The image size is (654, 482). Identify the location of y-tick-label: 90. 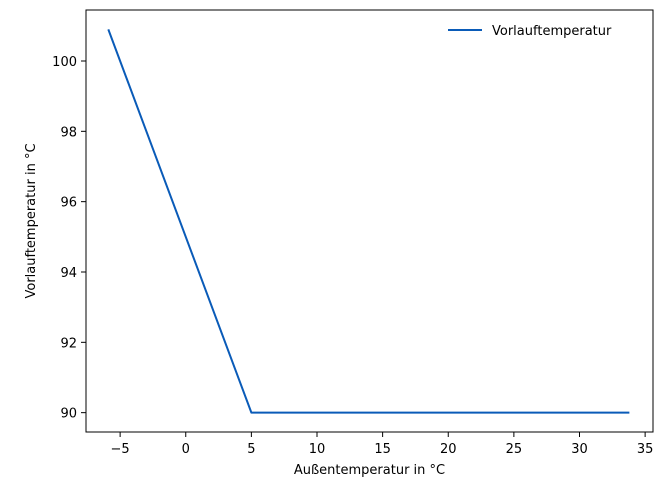
(68, 414).